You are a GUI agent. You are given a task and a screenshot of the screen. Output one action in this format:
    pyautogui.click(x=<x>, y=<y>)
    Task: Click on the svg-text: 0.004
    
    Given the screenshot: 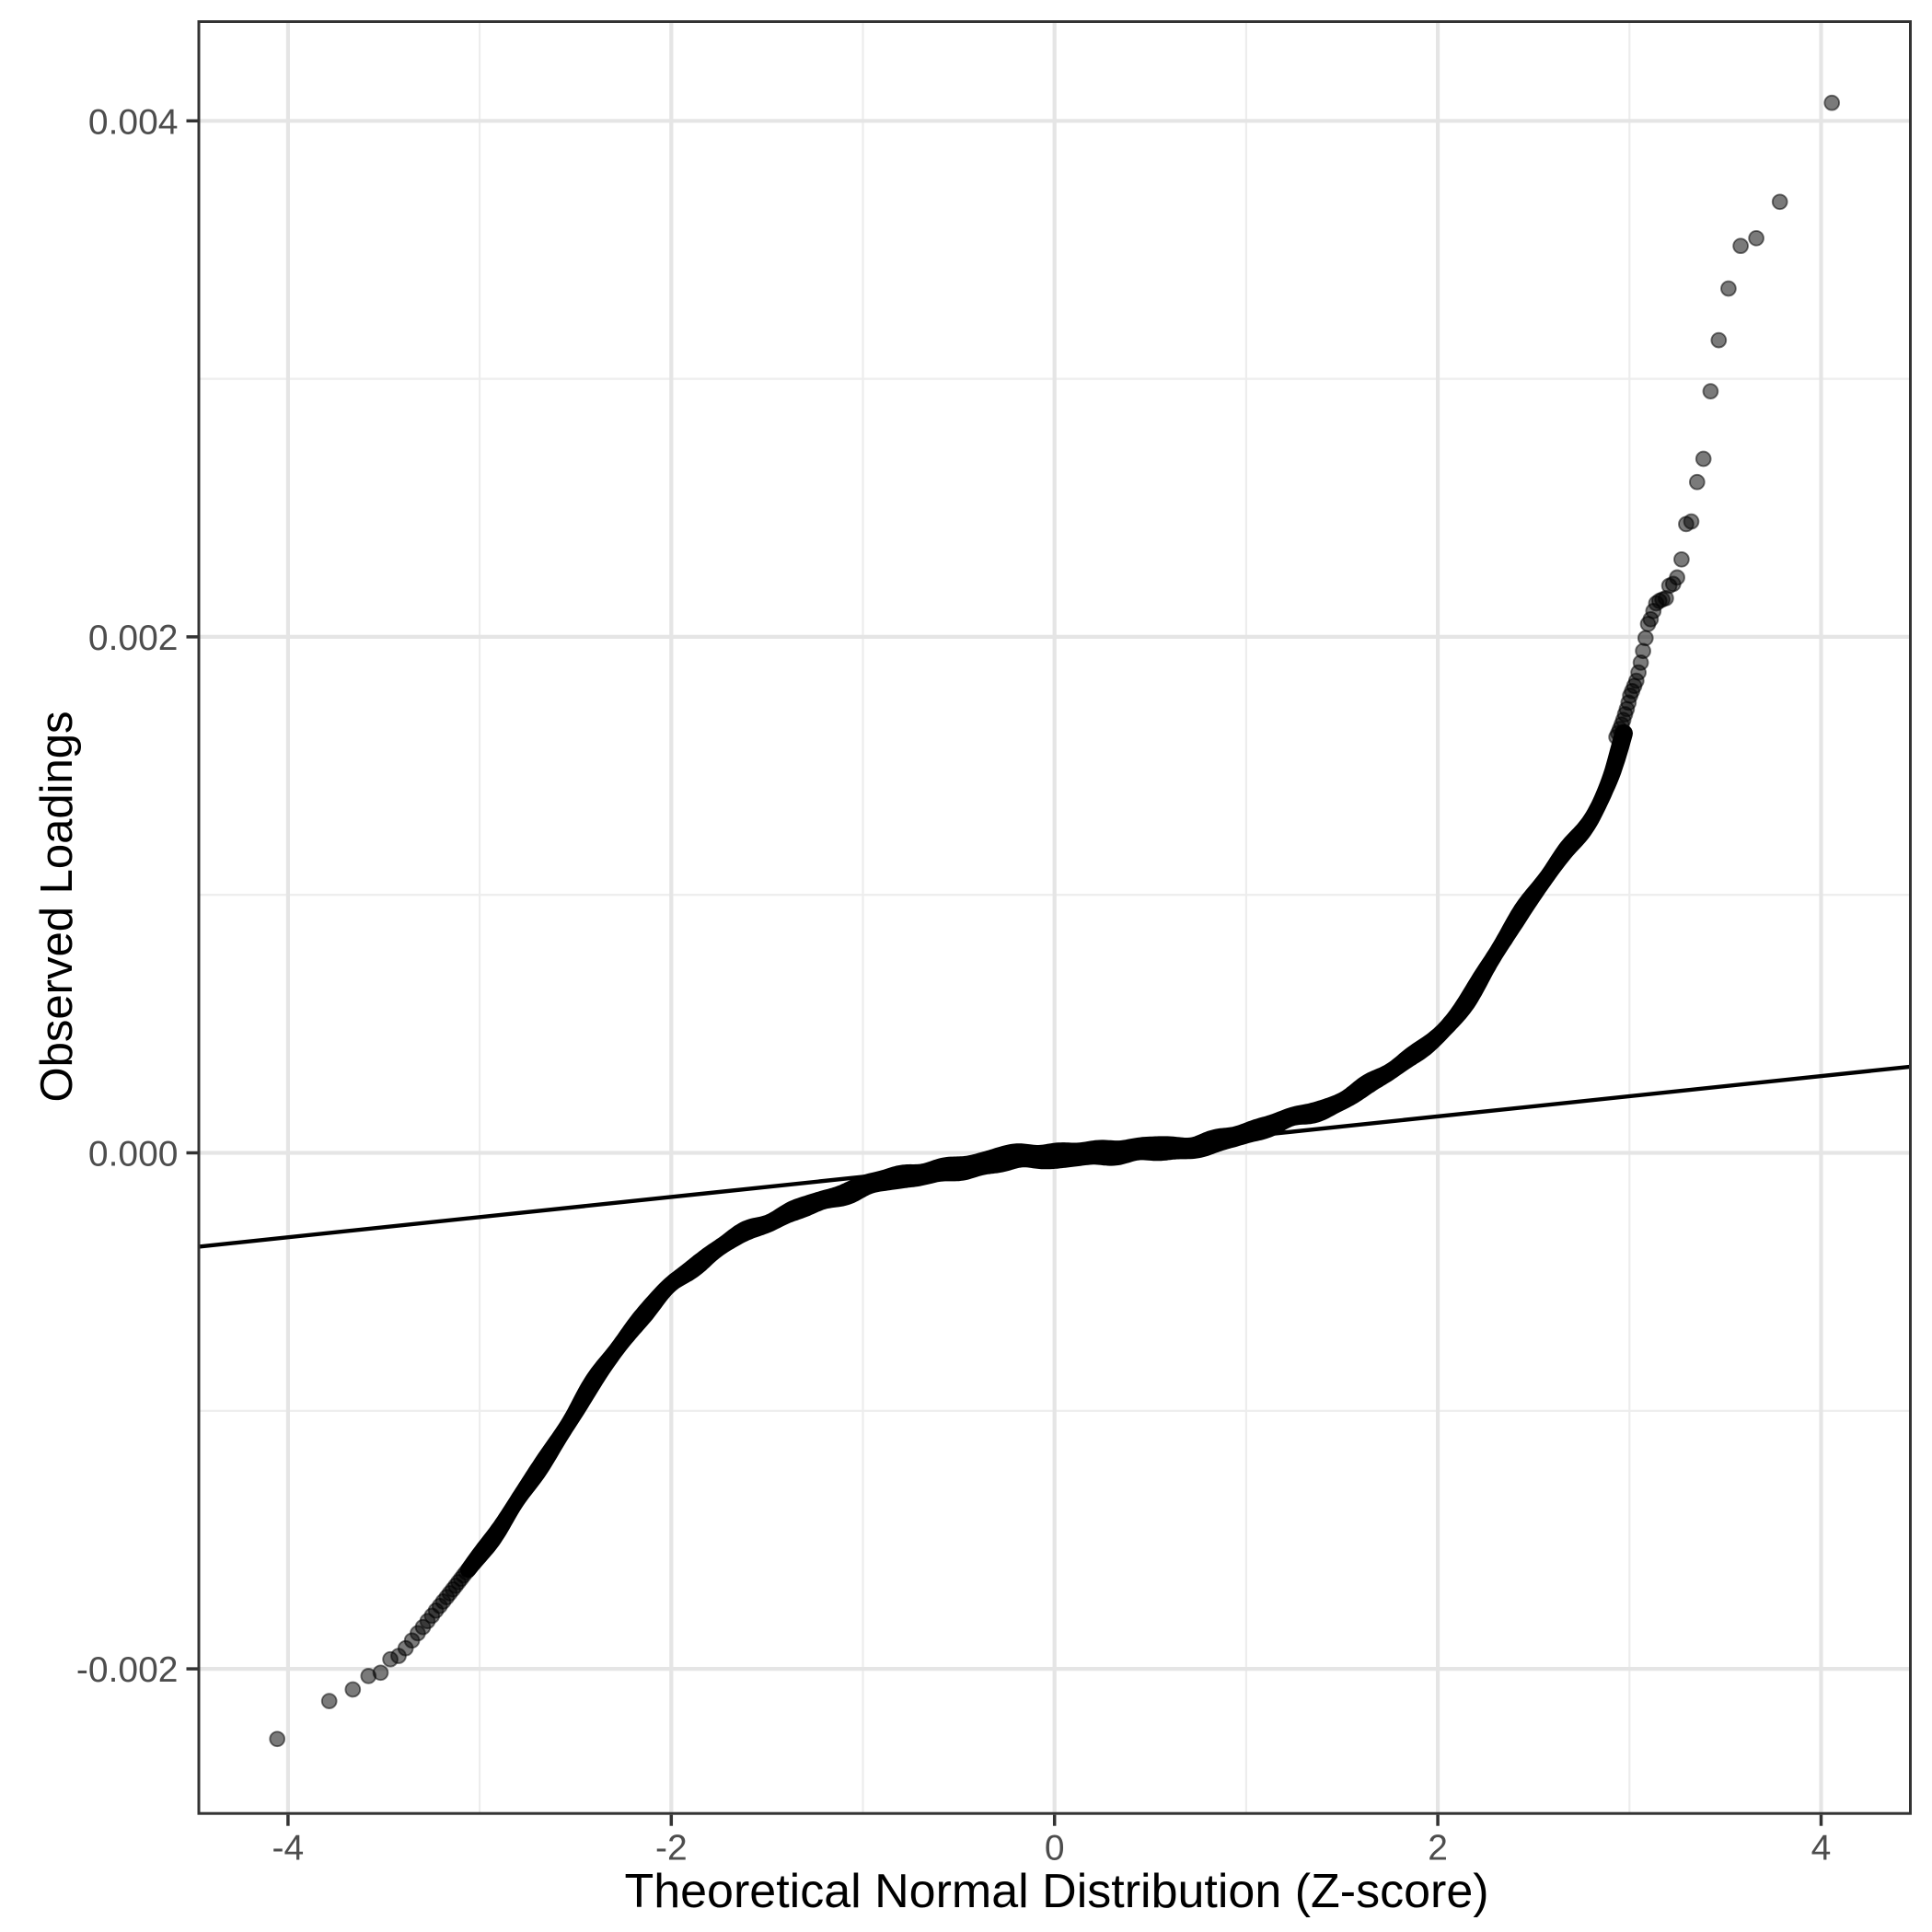 What is the action you would take?
    pyautogui.click(x=134, y=122)
    